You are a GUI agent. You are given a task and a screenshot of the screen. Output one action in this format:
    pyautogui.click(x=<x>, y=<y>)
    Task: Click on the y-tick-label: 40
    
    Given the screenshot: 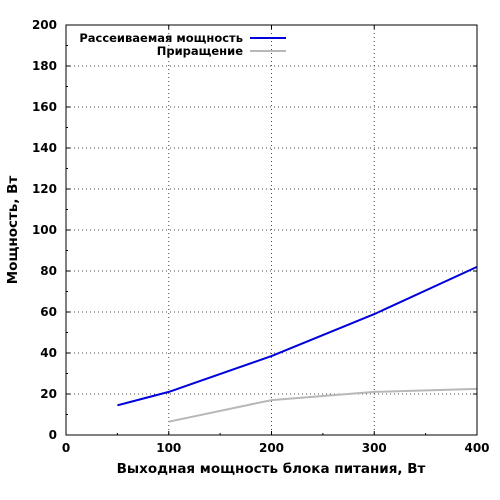 What is the action you would take?
    pyautogui.click(x=48, y=353)
    